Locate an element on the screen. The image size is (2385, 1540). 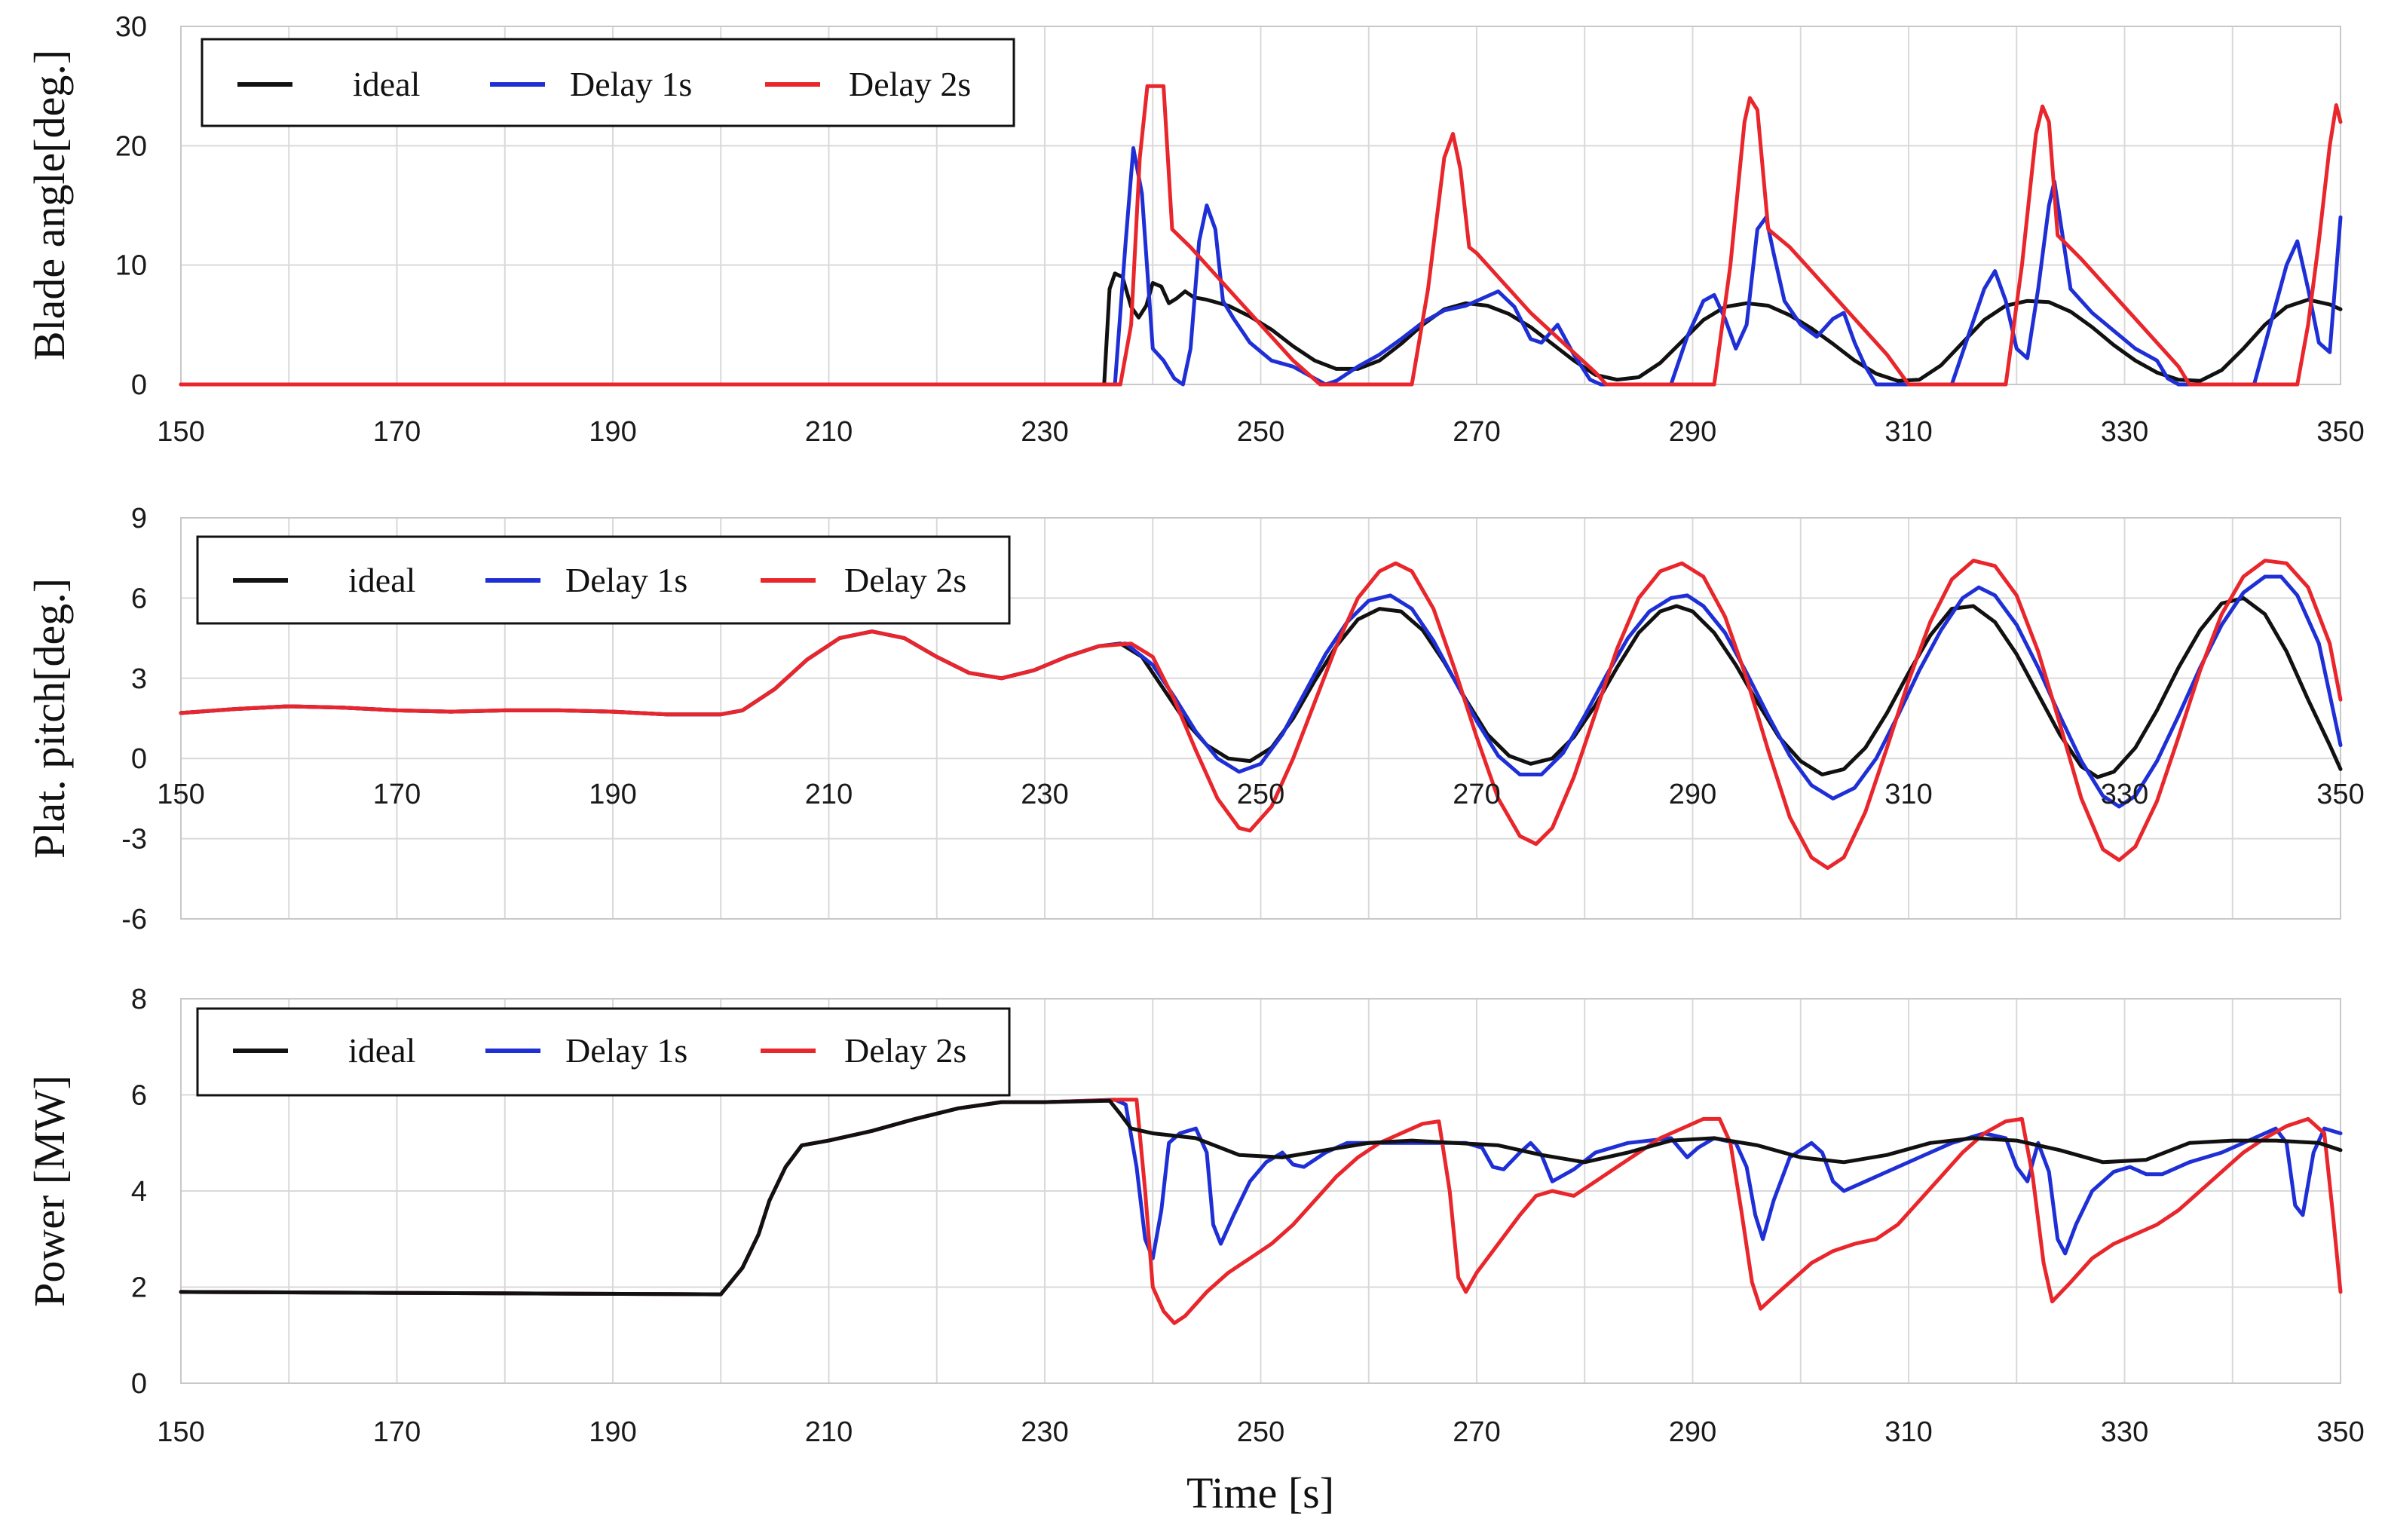
power-y-tick-label: 2 is located at coordinates (139, 1288).